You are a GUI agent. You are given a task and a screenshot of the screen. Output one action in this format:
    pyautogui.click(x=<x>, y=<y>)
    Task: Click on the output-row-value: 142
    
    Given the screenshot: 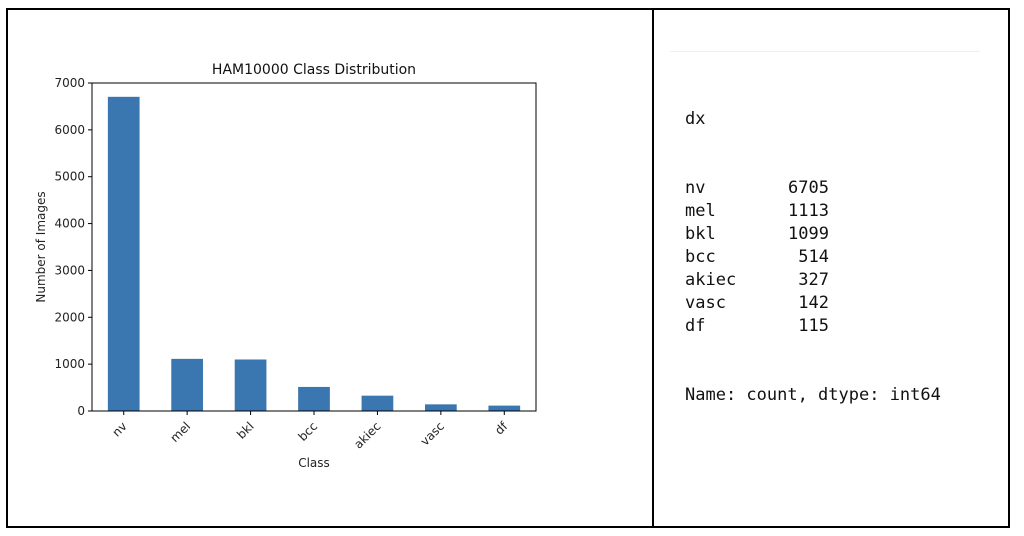 What is the action you would take?
    pyautogui.click(x=813, y=303)
    